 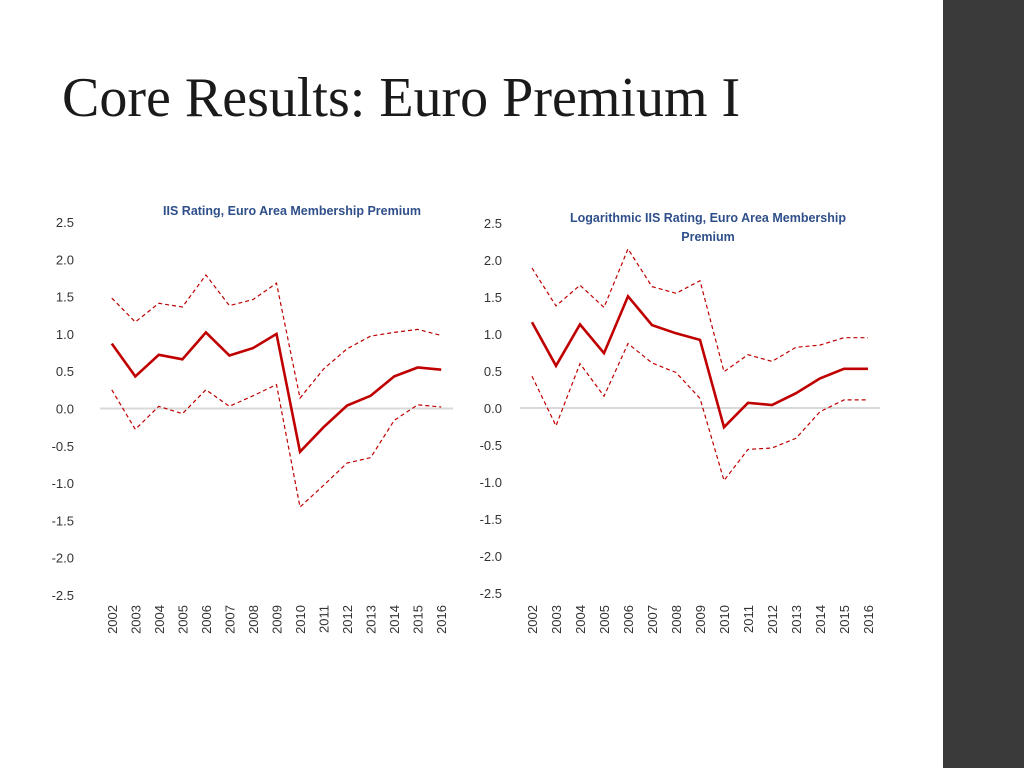 I want to click on chart-title-line: IIS Rating, Euro Area Membership Premium, so click(x=292, y=211).